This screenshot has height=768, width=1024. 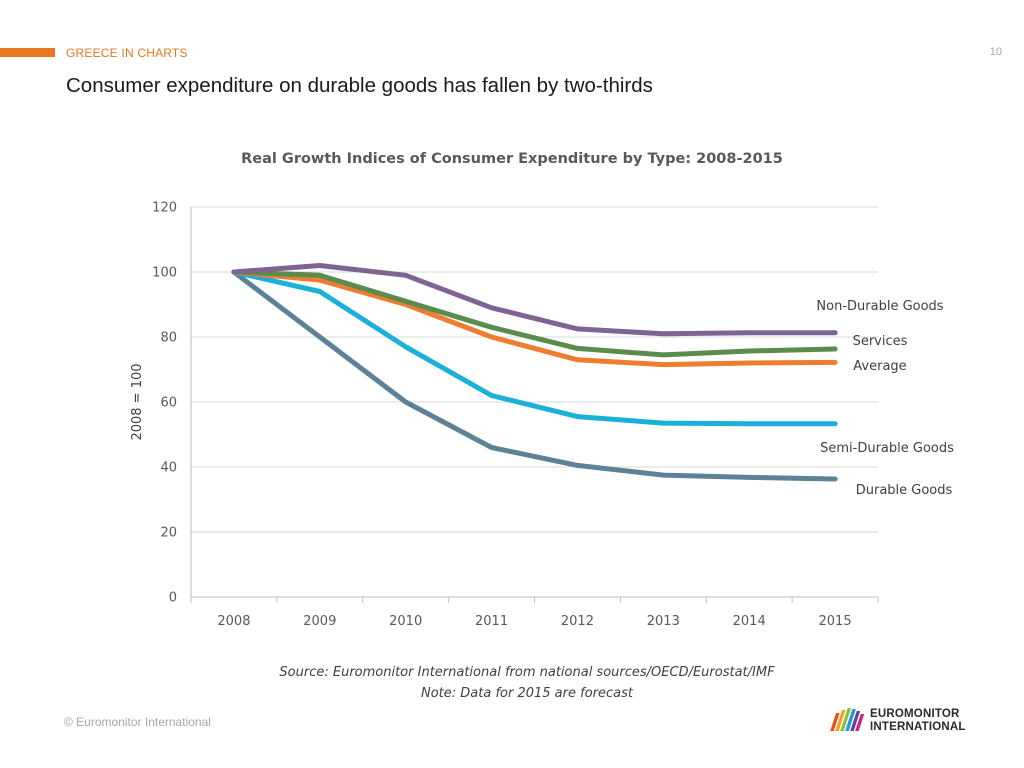 I want to click on x-tick-label: 2015, so click(x=835, y=621).